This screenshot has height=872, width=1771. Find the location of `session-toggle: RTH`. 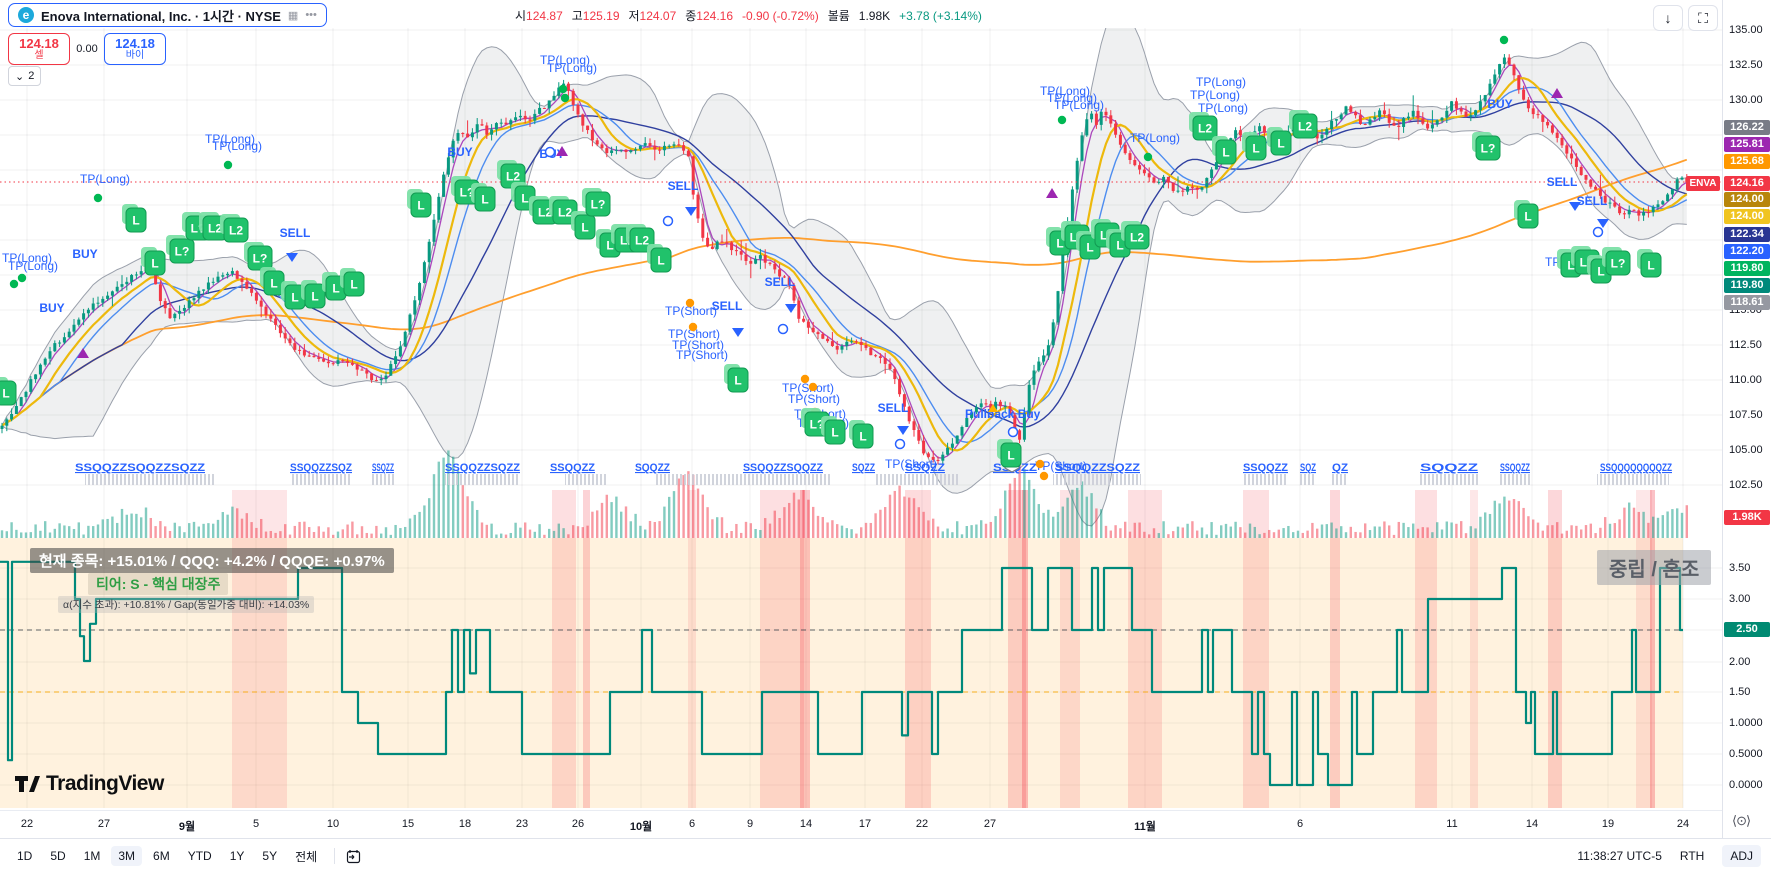

session-toggle: RTH is located at coordinates (1692, 856).